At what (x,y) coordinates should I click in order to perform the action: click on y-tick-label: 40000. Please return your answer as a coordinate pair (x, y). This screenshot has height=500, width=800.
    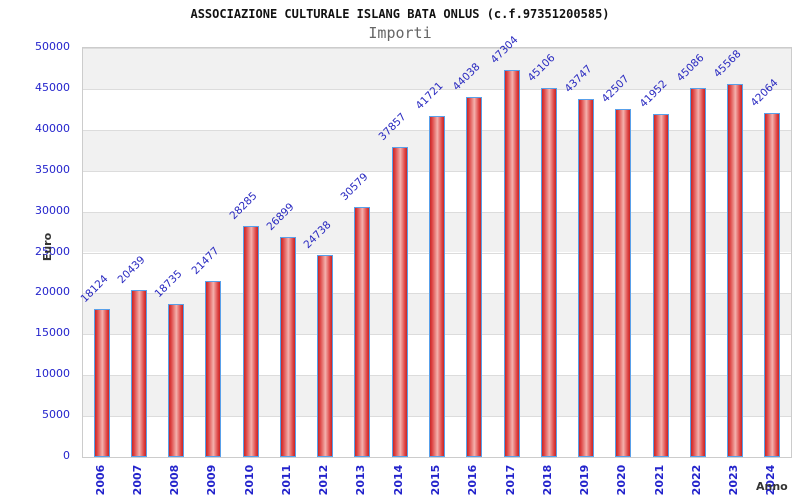
    Looking at the image, I should click on (52, 128).